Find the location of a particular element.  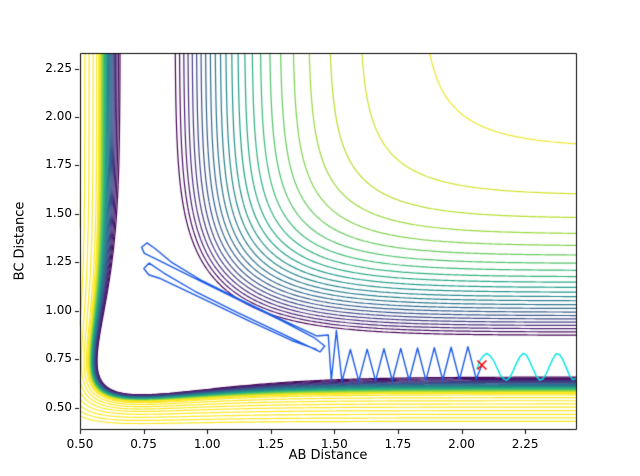

y-axis-label: BC Distance is located at coordinates (20, 241).